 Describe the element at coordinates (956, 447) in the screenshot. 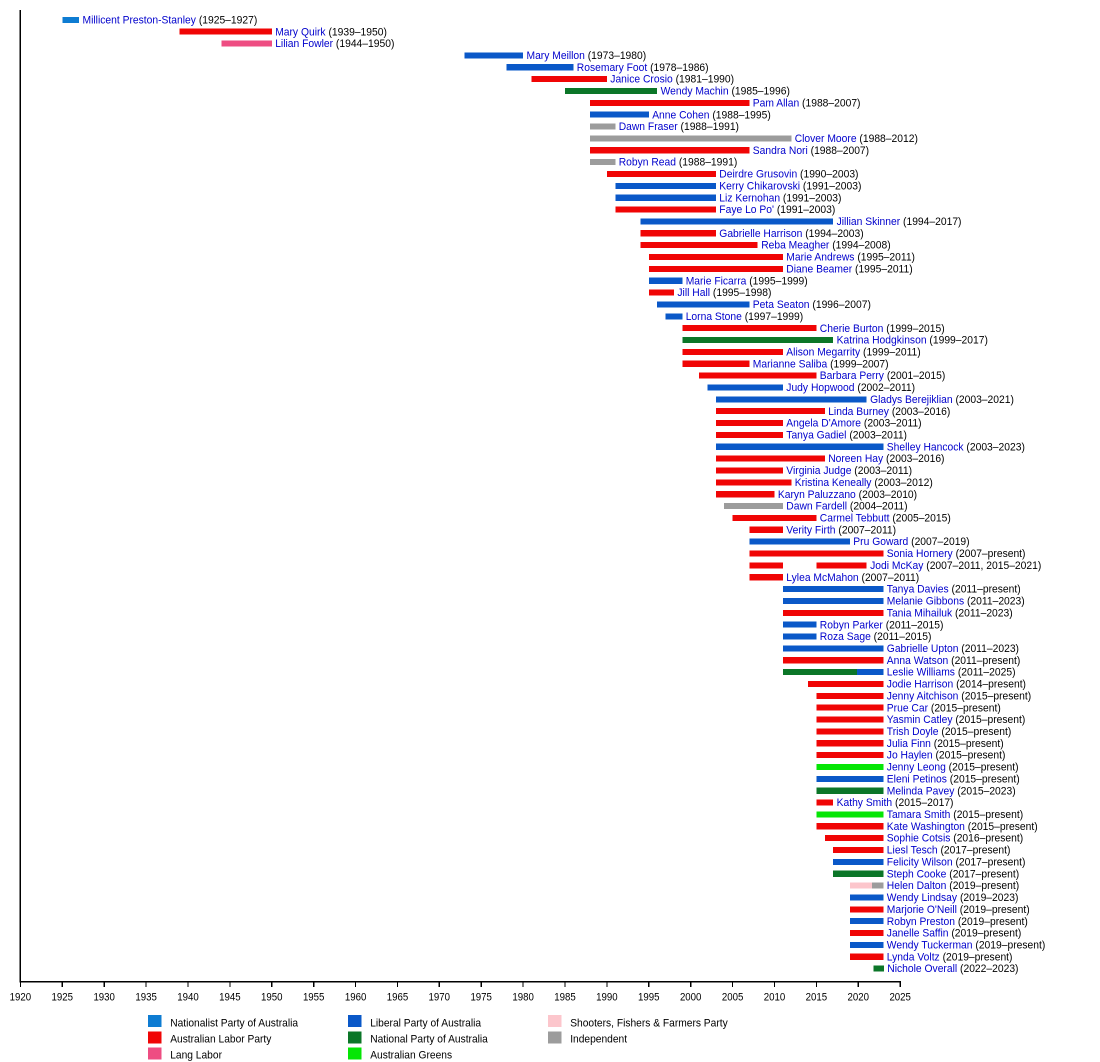

I see `svg-text: Shelley Hancock (2003–2023)` at that location.